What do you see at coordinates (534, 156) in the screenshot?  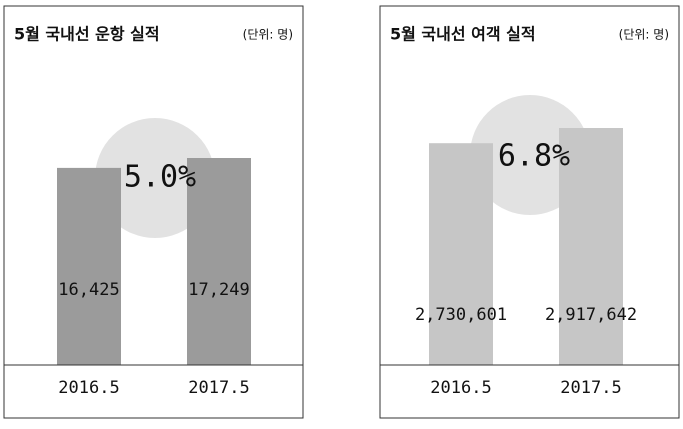 I see `growth-annotation: 6.8%` at bounding box center [534, 156].